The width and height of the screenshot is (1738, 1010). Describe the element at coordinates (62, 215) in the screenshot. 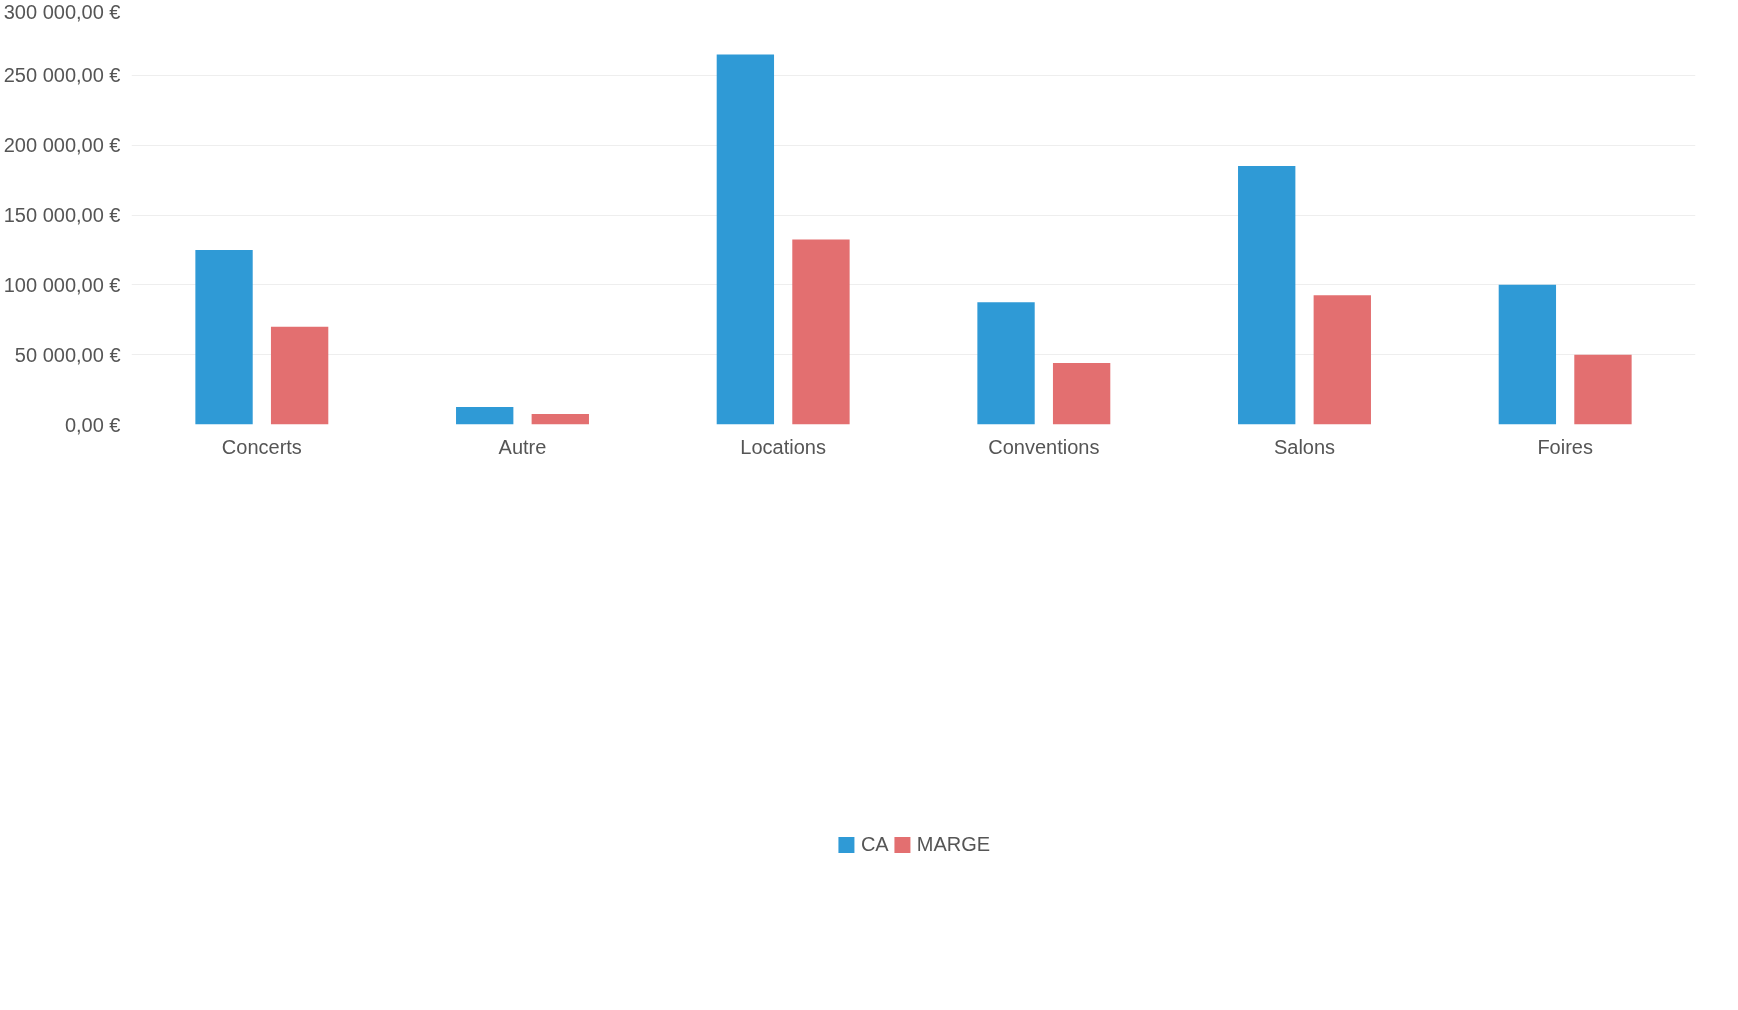

I see `y-tick-label: 150 000,00 €` at that location.